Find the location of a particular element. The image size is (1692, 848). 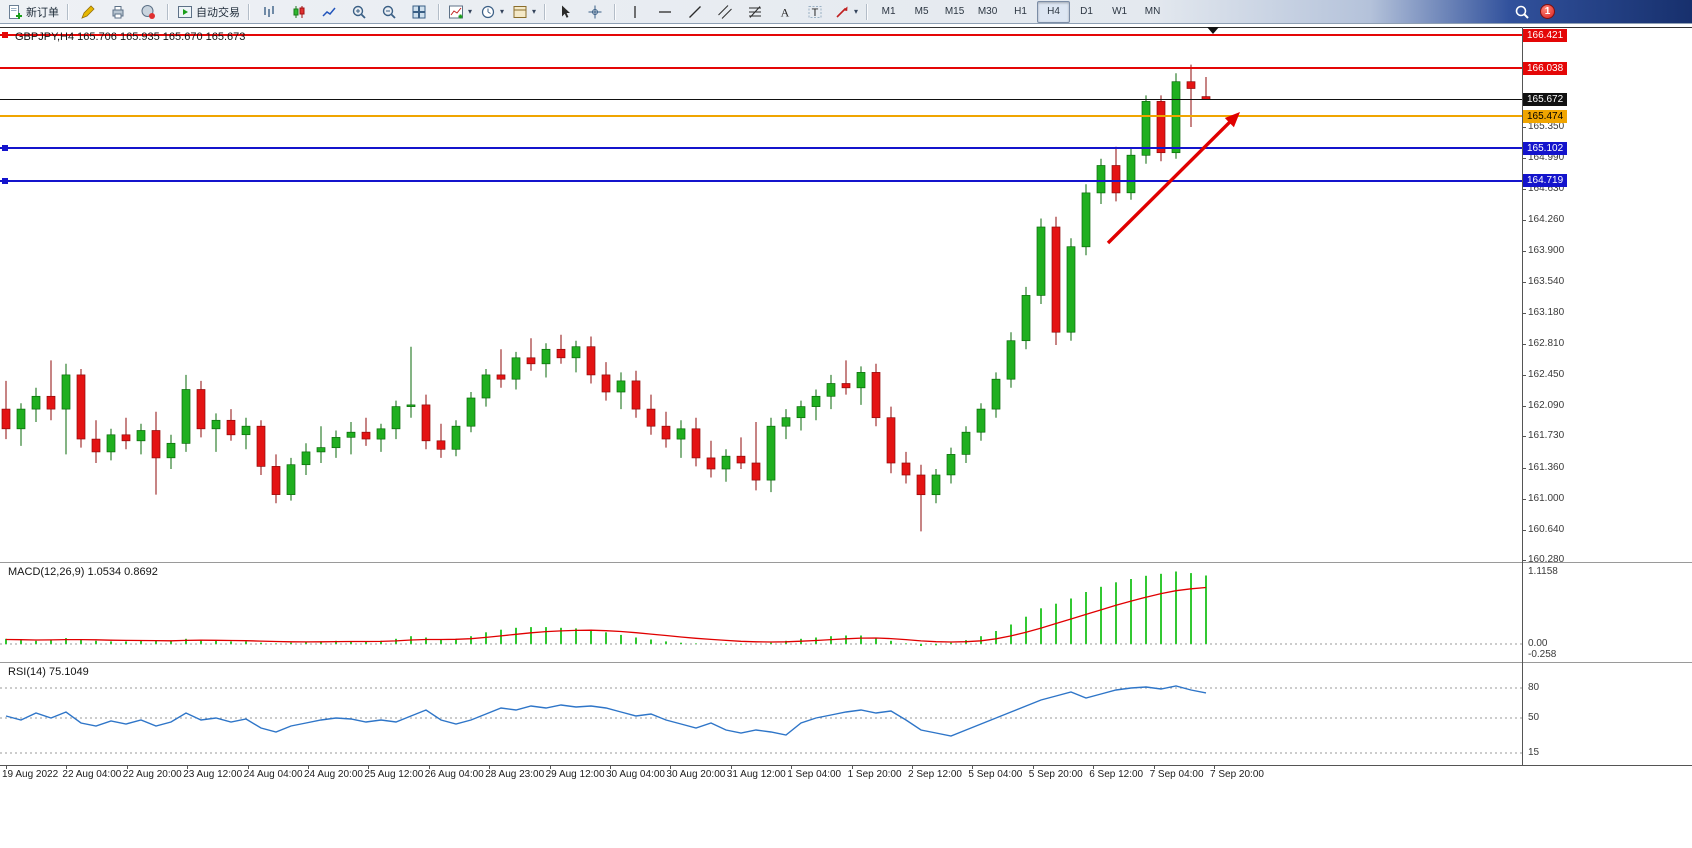

bar-chart-button is located at coordinates (269, 12).